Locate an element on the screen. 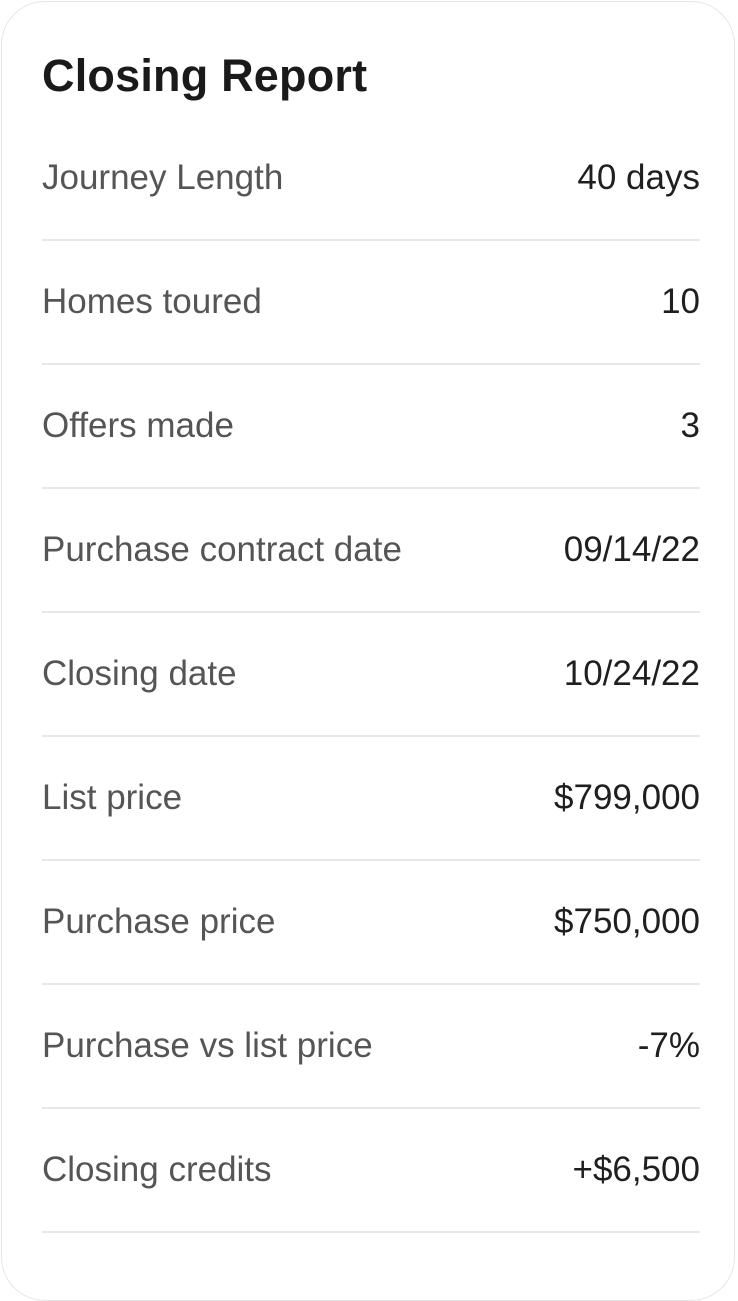 The image size is (738, 1301). row-value: 10/24/22 is located at coordinates (631, 673).